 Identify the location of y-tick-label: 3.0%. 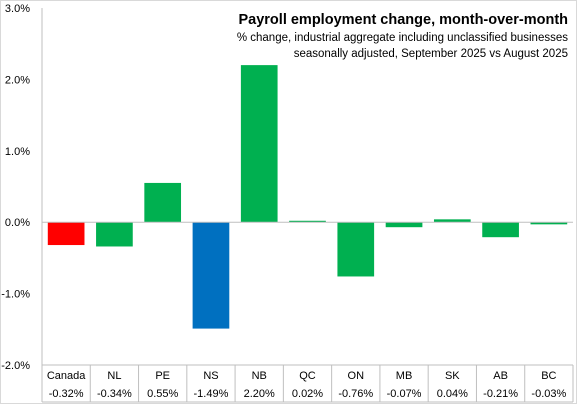
(17, 9).